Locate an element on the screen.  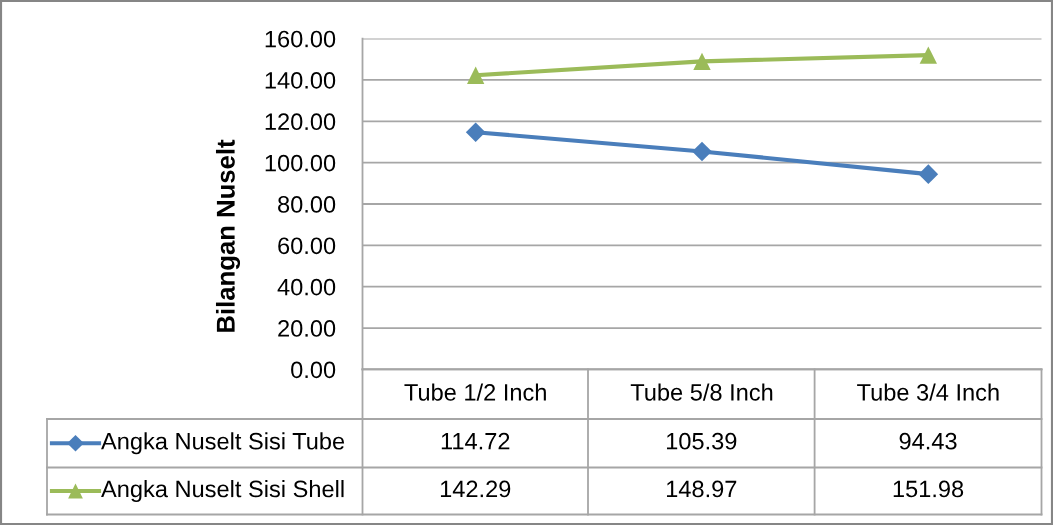
legend-label: Angka Nuselt Sisi Tube is located at coordinates (223, 443).